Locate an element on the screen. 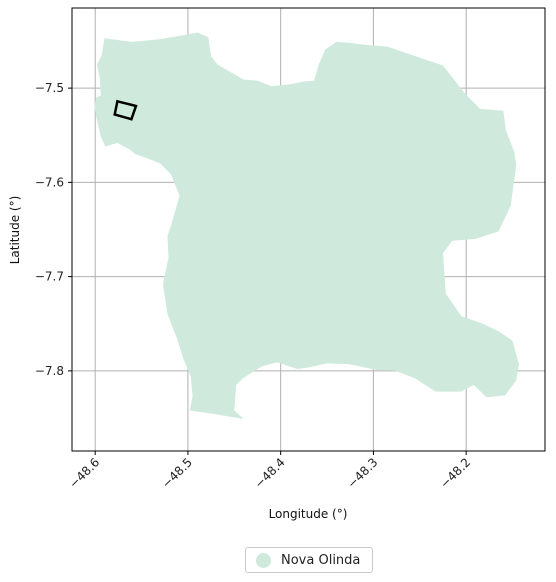 The height and width of the screenshot is (582, 556). y-tick-label-3: −7.8 is located at coordinates (49, 371).